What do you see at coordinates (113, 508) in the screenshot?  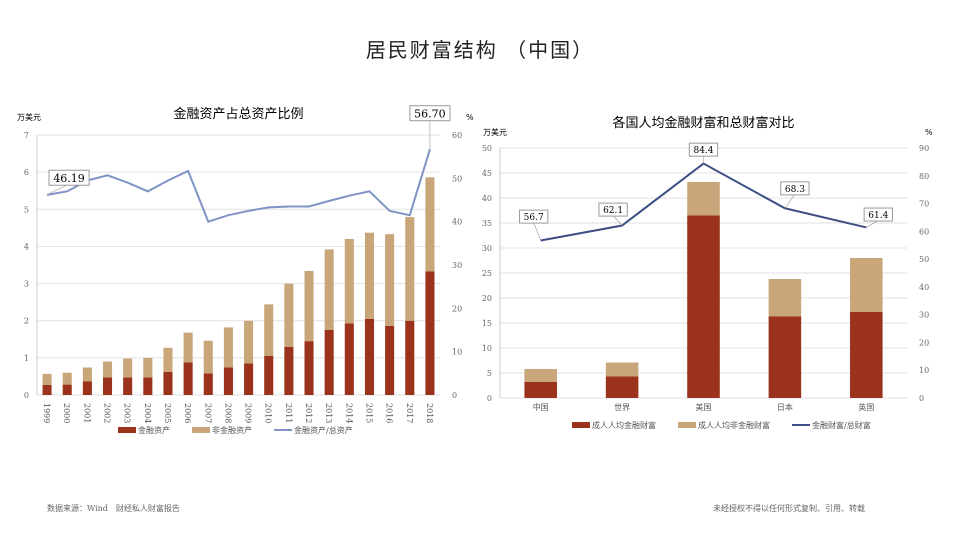 I see `source-note: 数据来源：Wind 财经私人财富报告` at bounding box center [113, 508].